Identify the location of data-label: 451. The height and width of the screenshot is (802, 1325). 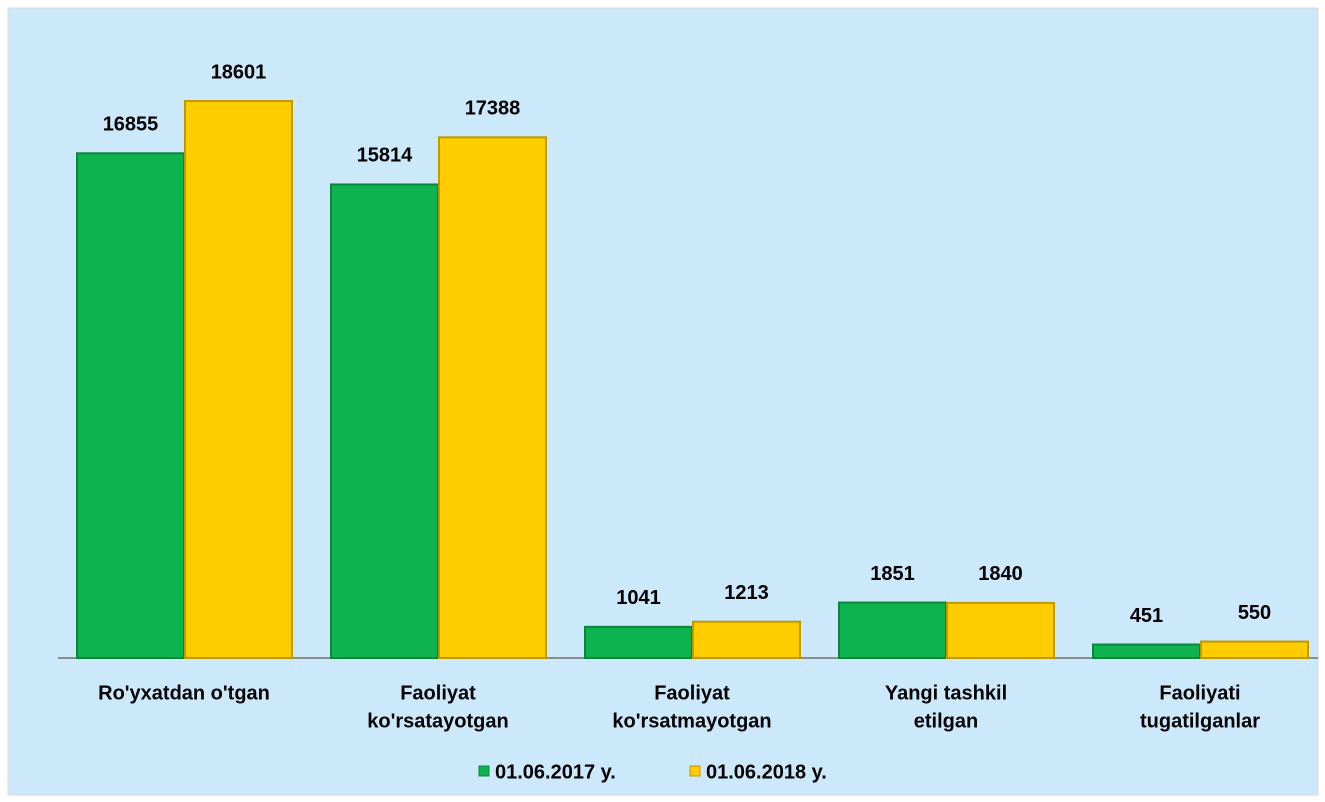
(1146, 616).